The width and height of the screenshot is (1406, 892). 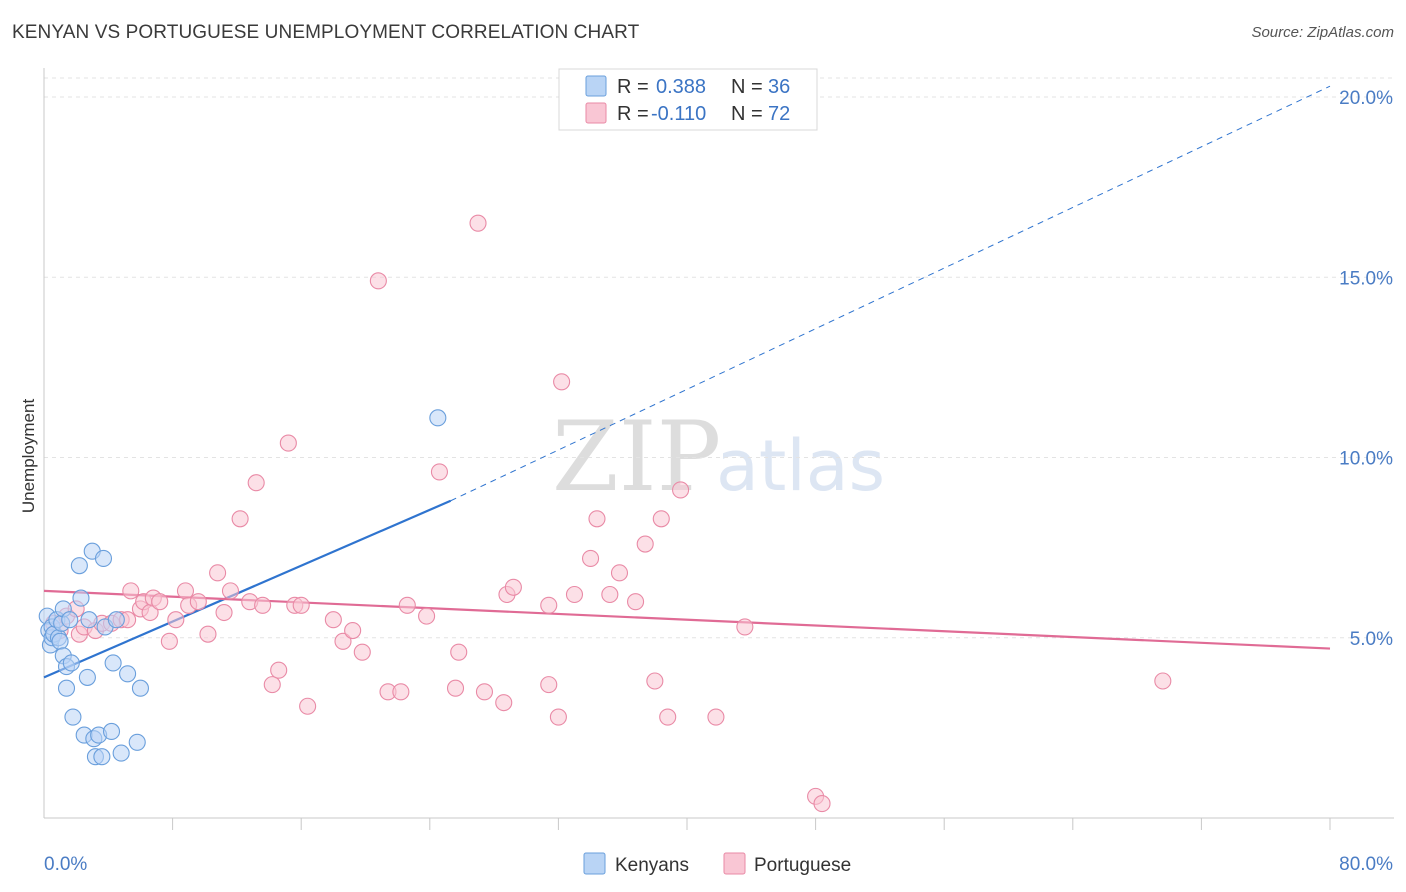 What do you see at coordinates (681, 87) in the screenshot?
I see `legend-r-value-kenyans: 0.388` at bounding box center [681, 87].